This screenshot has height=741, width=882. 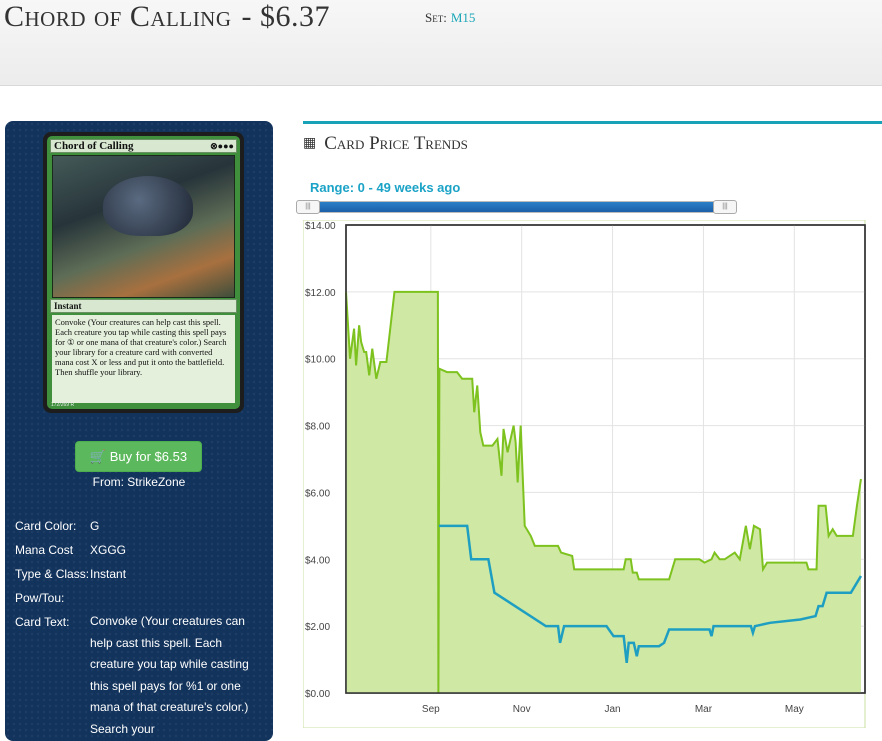 I want to click on mana-symbols: ⊗●●●, so click(x=222, y=146).